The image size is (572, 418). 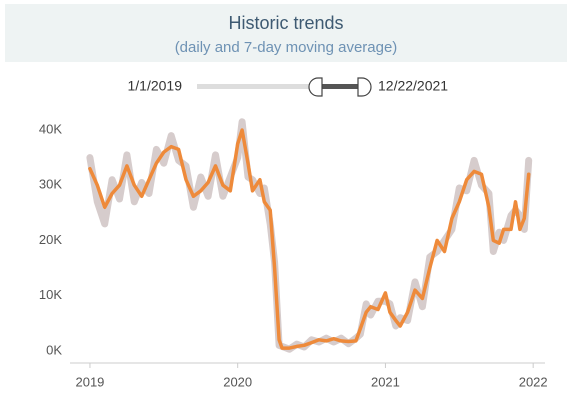 What do you see at coordinates (54, 349) in the screenshot?
I see `y-tick-label: 0K` at bounding box center [54, 349].